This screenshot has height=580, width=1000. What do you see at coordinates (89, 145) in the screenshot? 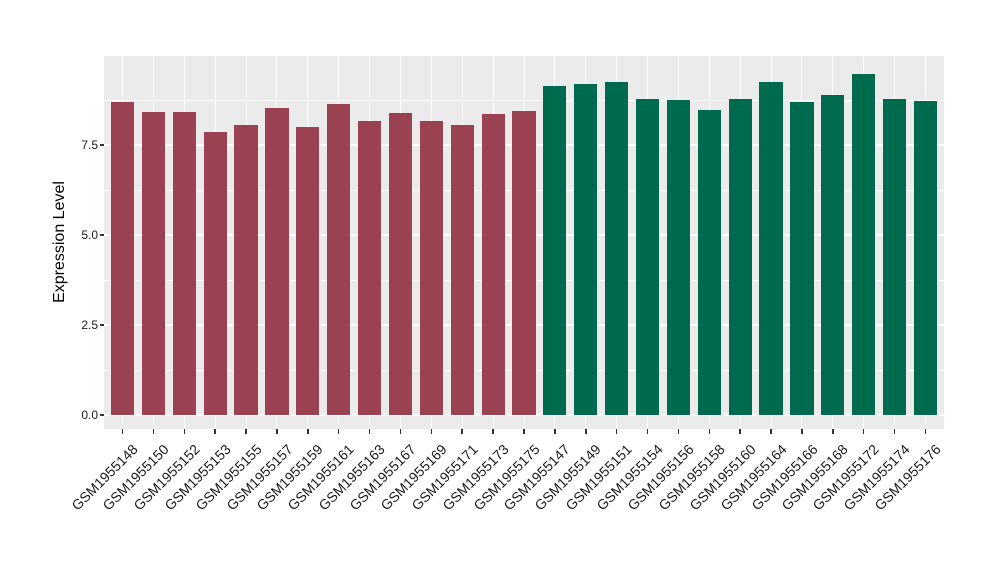
I see `y-tick-label: 7.5` at bounding box center [89, 145].